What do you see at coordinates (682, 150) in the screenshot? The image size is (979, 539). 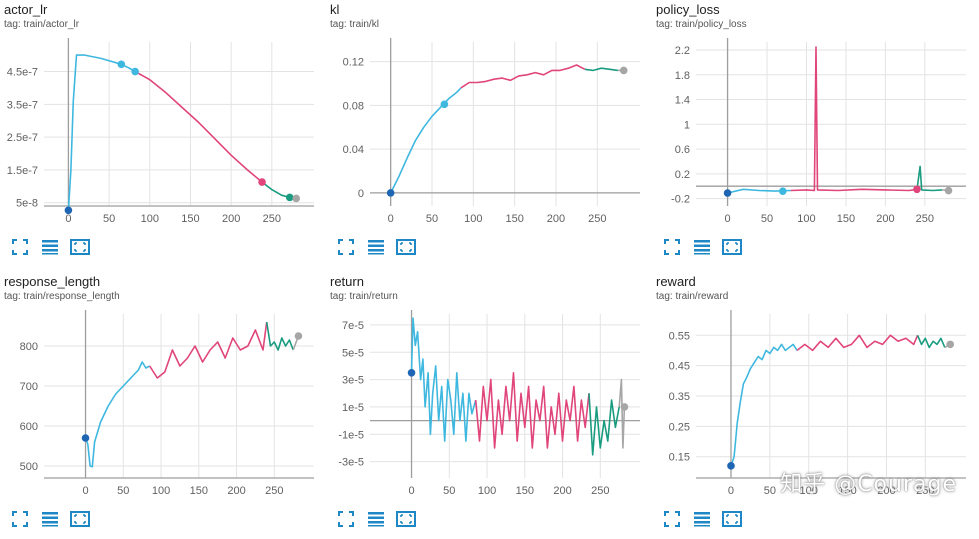 I see `y-tick-label: 0.6` at bounding box center [682, 150].